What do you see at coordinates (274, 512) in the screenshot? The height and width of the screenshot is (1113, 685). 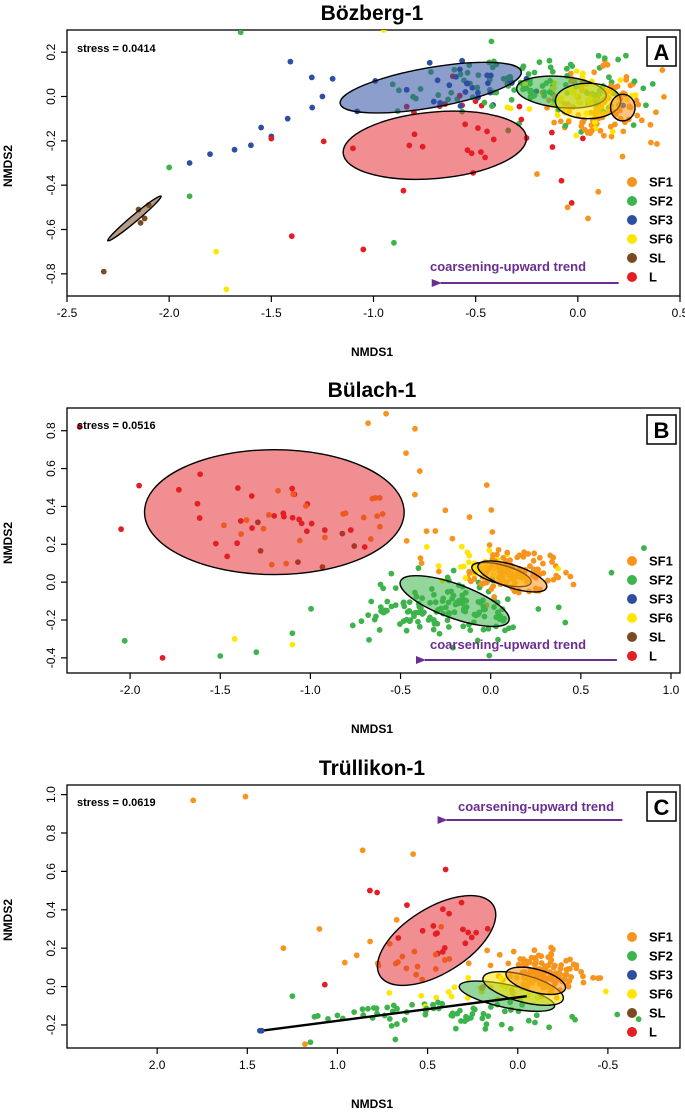 I see `p1-ellipse-l` at bounding box center [274, 512].